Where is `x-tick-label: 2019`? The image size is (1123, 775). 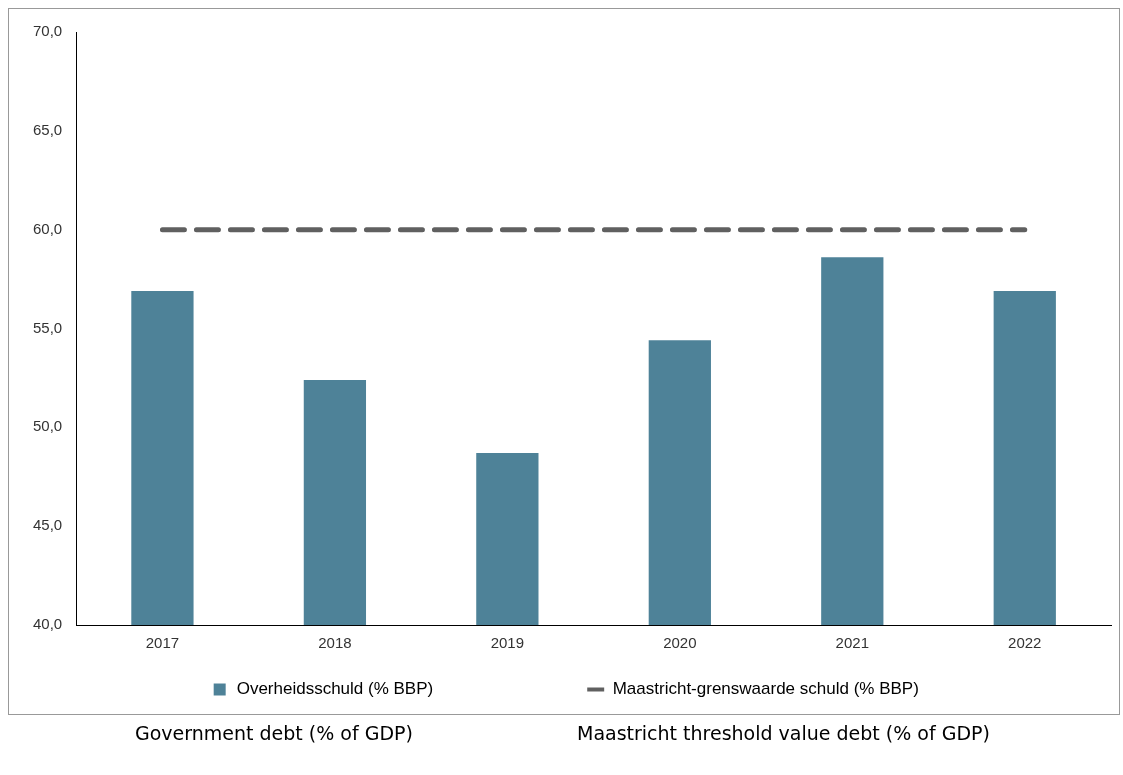
x-tick-label: 2019 is located at coordinates (507, 643).